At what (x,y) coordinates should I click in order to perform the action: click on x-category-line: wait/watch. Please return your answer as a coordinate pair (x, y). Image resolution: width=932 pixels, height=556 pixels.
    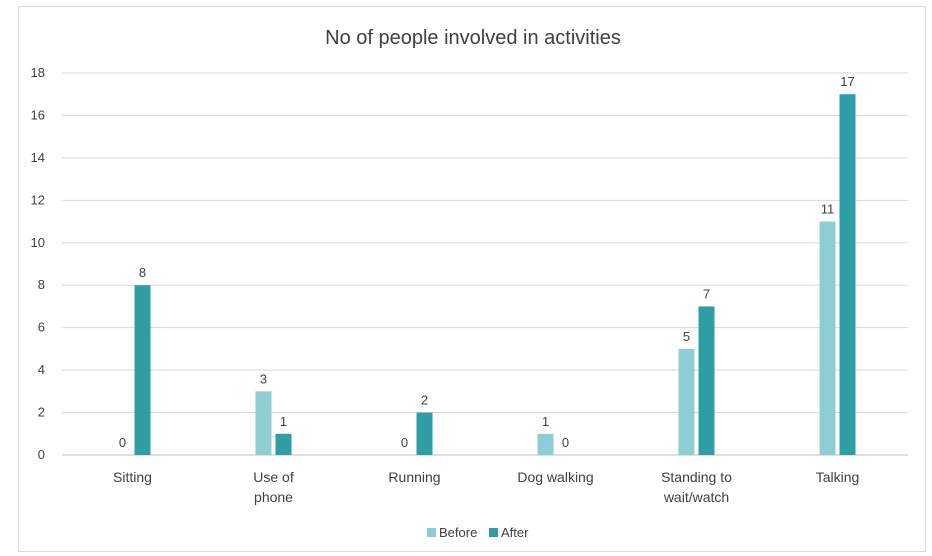
    Looking at the image, I should click on (696, 497).